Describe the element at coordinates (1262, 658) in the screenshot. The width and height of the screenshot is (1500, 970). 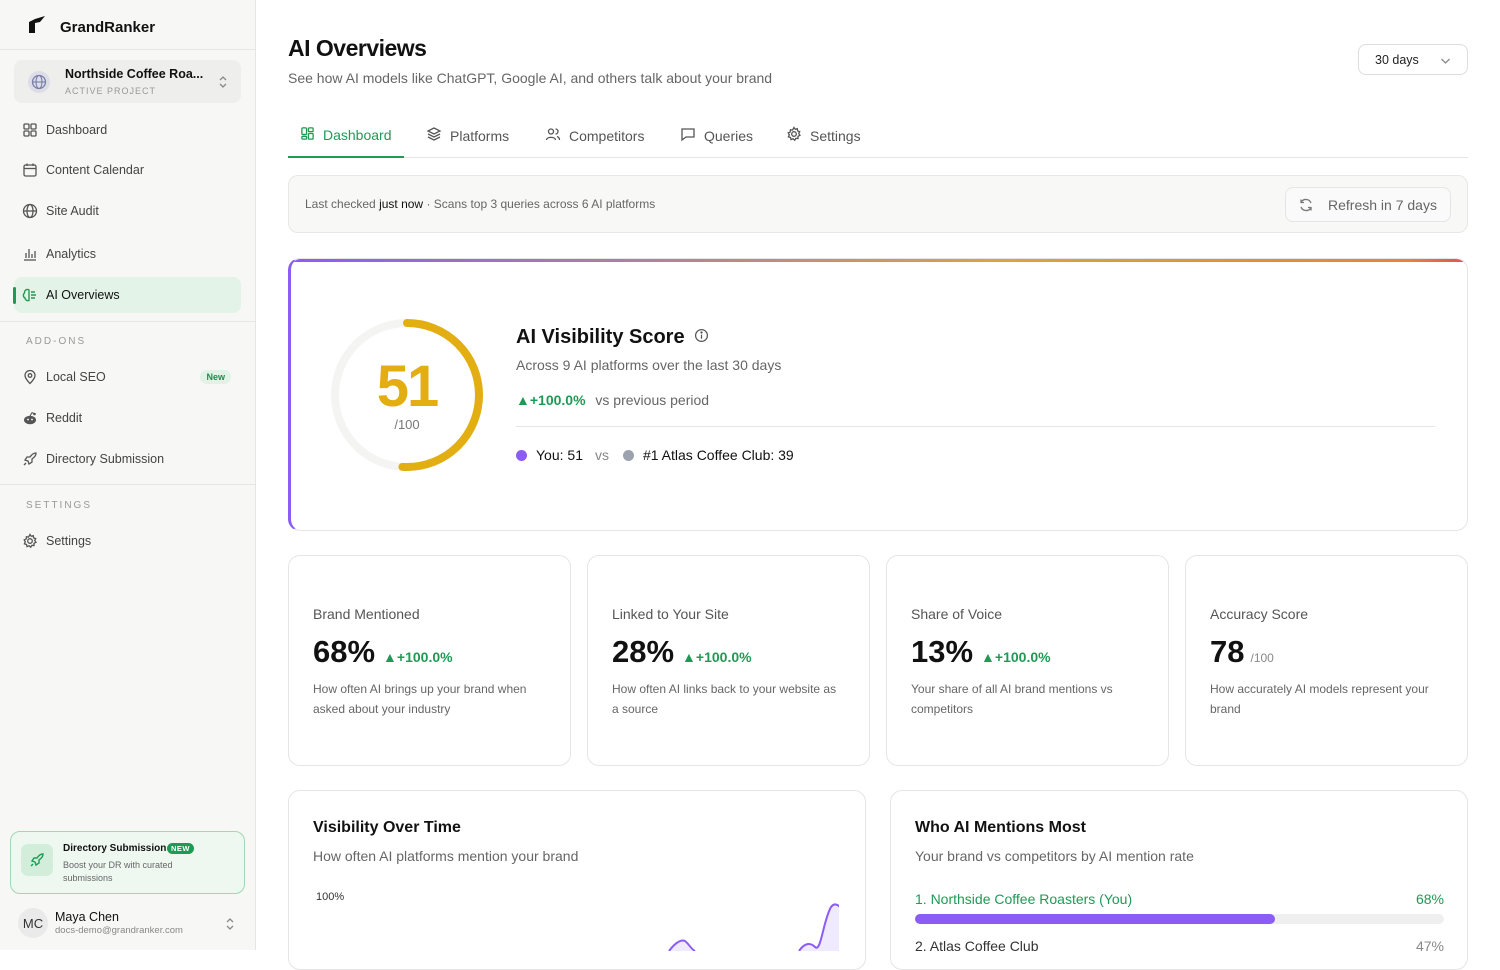
I see `metric-suffix: /100` at that location.